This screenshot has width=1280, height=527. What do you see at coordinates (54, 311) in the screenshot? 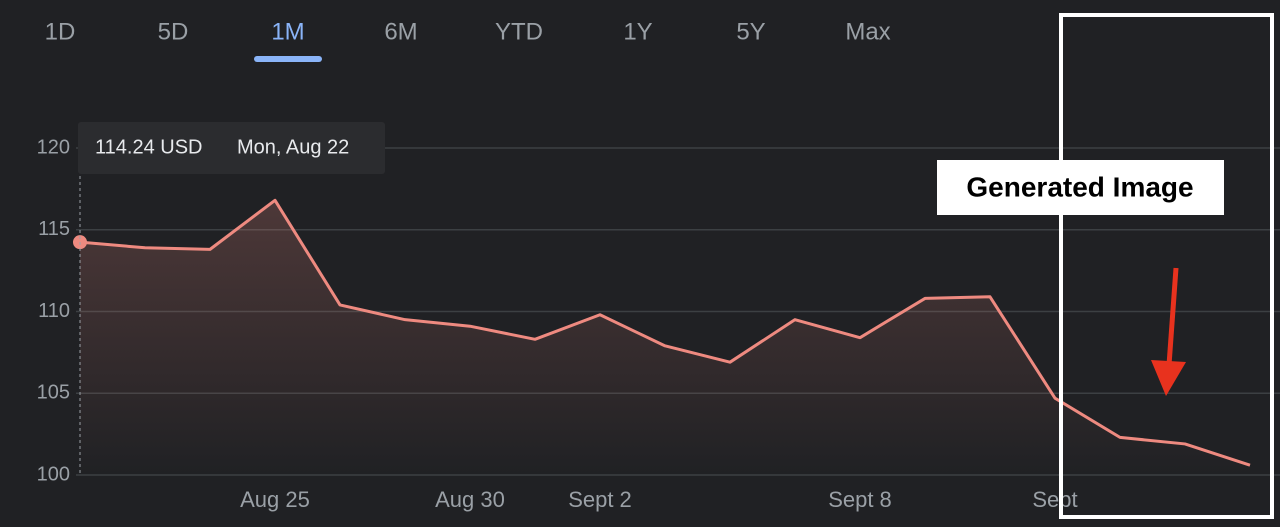
I see `y-tick-label: 110` at bounding box center [54, 311].